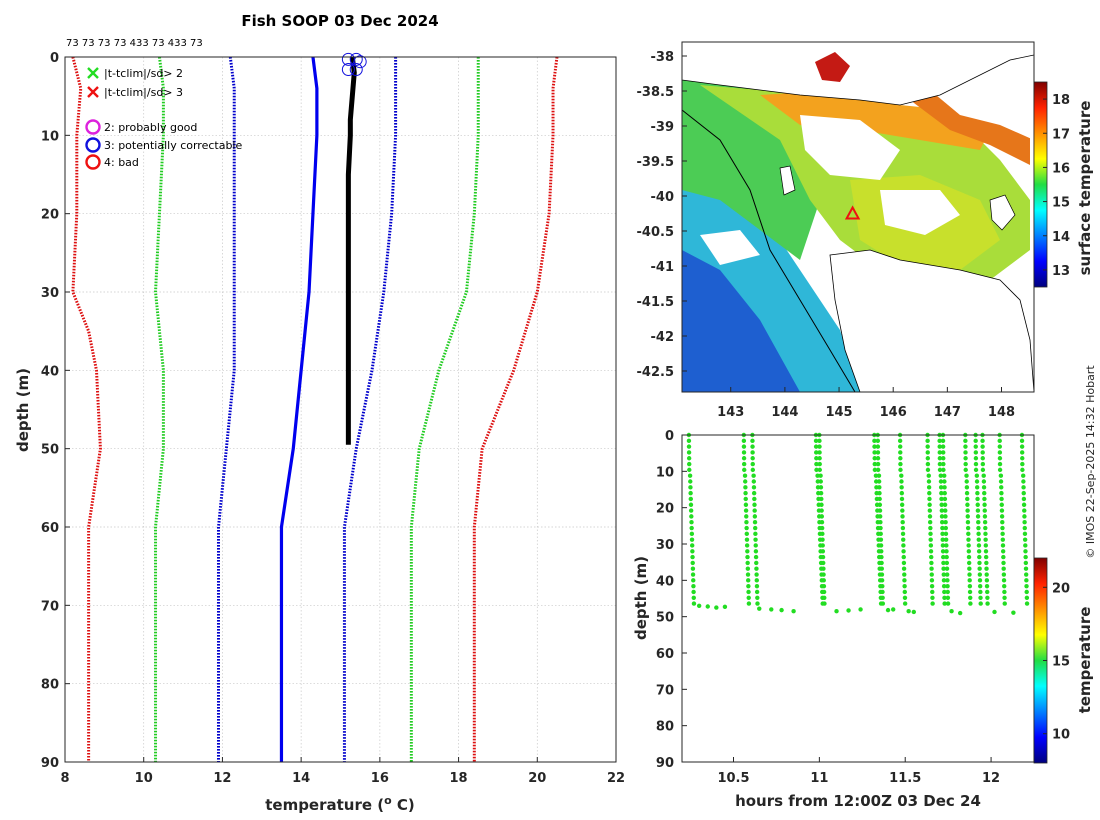 This screenshot has width=1100, height=820. Describe the element at coordinates (222, 778) in the screenshot. I see `profile-x-tick-label: 12` at that location.